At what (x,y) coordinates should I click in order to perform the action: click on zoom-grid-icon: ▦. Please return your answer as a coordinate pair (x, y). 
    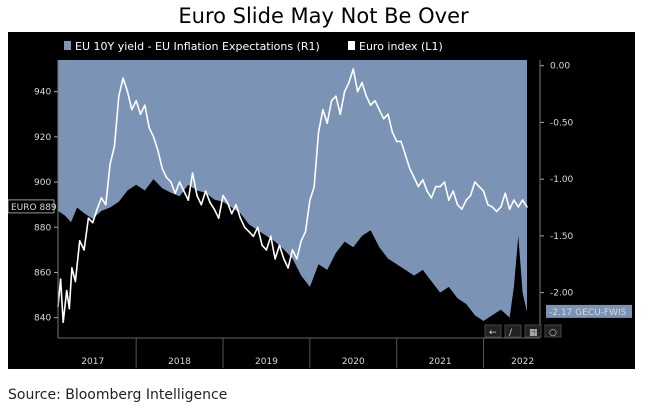
    Looking at the image, I should click on (533, 333).